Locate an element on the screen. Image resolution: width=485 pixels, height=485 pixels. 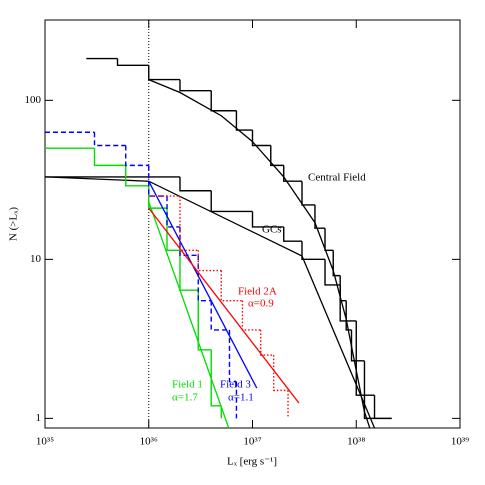
series-annotation: Field 1 is located at coordinates (187, 385).